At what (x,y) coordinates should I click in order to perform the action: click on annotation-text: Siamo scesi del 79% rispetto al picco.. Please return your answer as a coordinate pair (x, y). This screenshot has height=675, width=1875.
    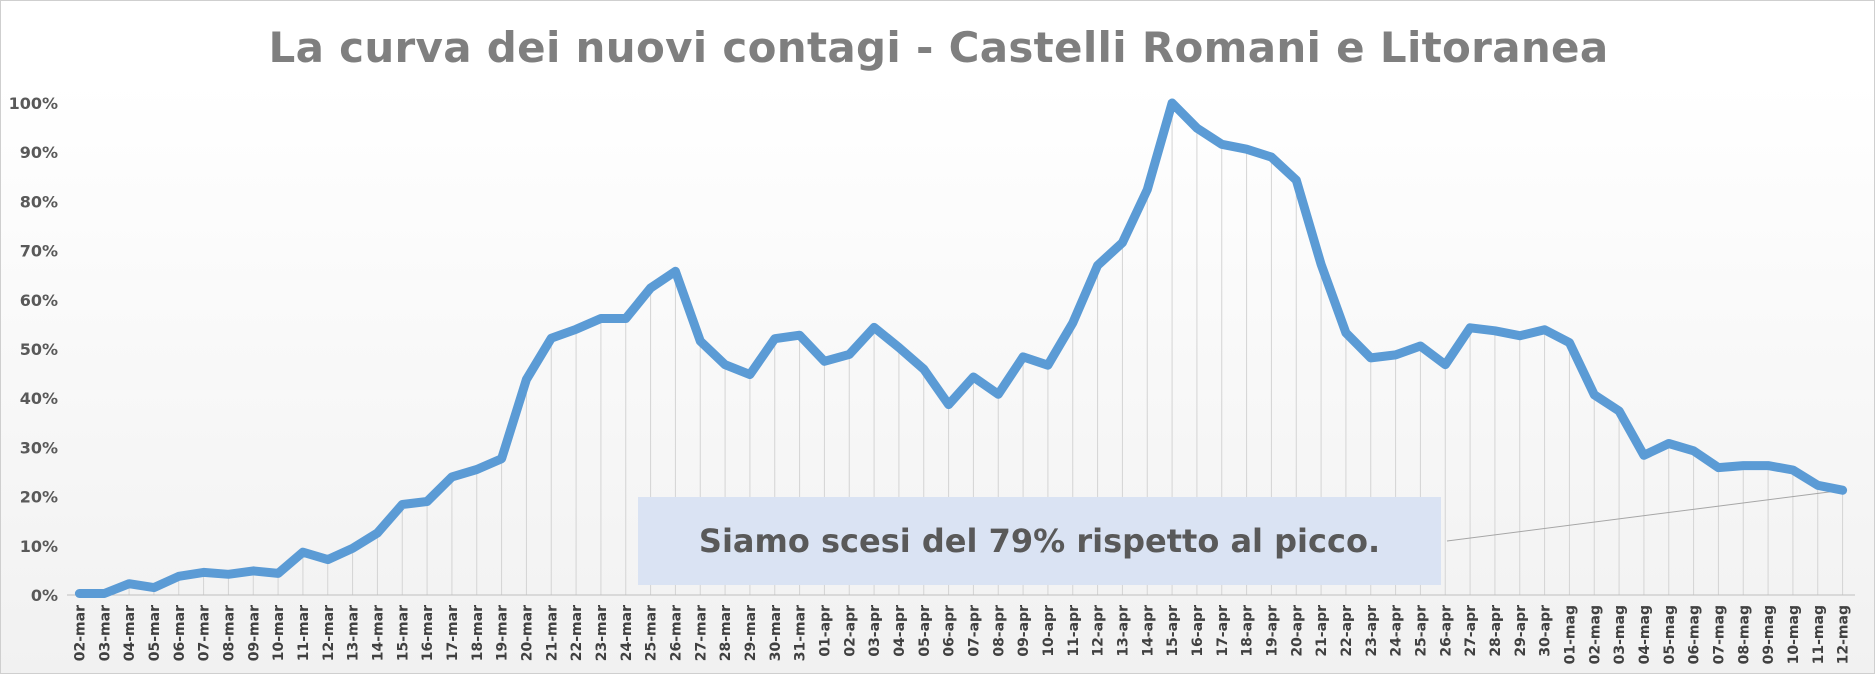
    Looking at the image, I should click on (1039, 541).